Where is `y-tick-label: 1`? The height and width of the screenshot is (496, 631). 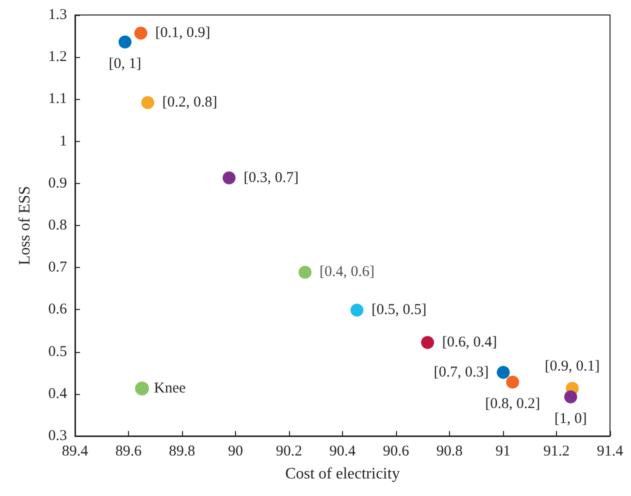 y-tick-label: 1 is located at coordinates (63, 141).